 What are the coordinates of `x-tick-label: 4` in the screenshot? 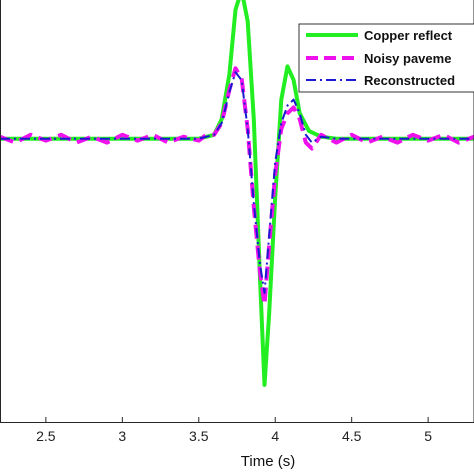 It's located at (275, 436).